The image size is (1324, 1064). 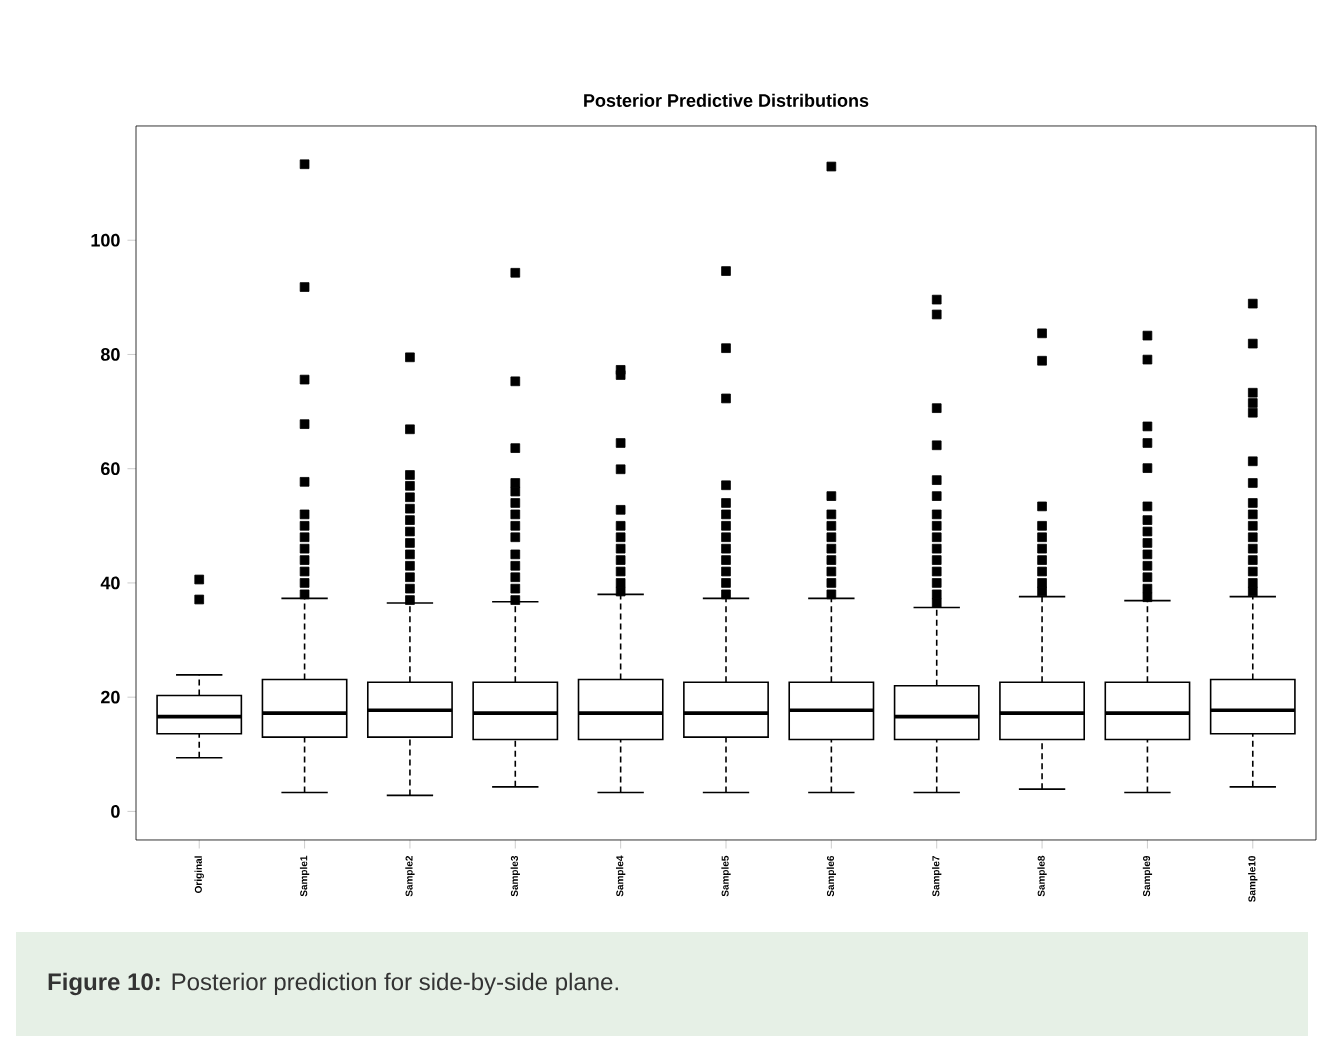 What do you see at coordinates (110, 354) in the screenshot?
I see `y-tick-label: 80` at bounding box center [110, 354].